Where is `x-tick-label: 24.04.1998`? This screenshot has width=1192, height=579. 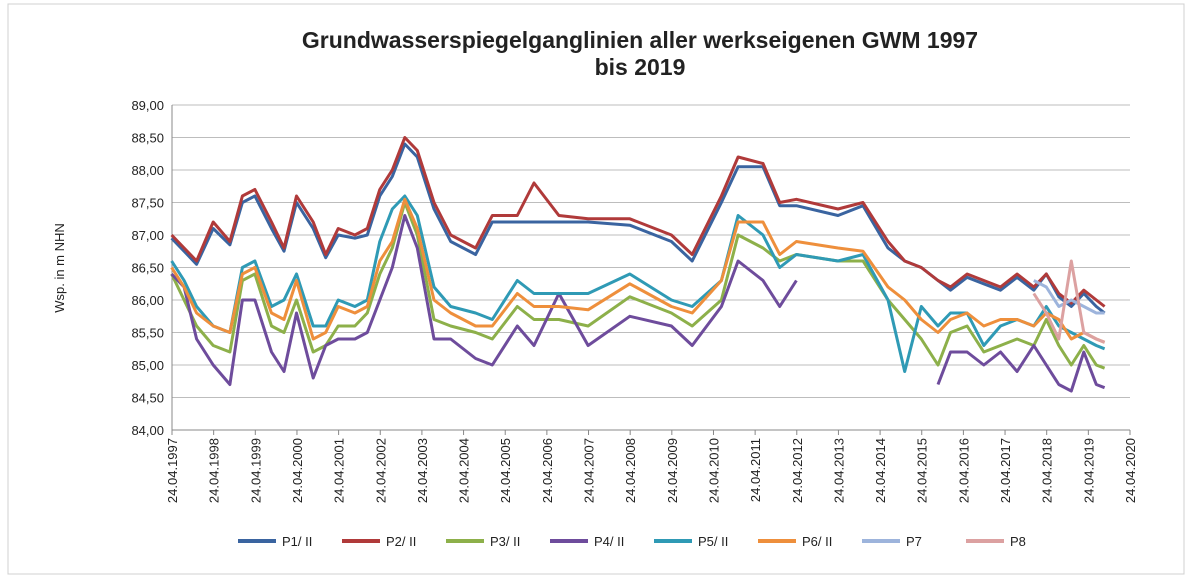
x-tick-label: 24.04.1998 is located at coordinates (214, 470).